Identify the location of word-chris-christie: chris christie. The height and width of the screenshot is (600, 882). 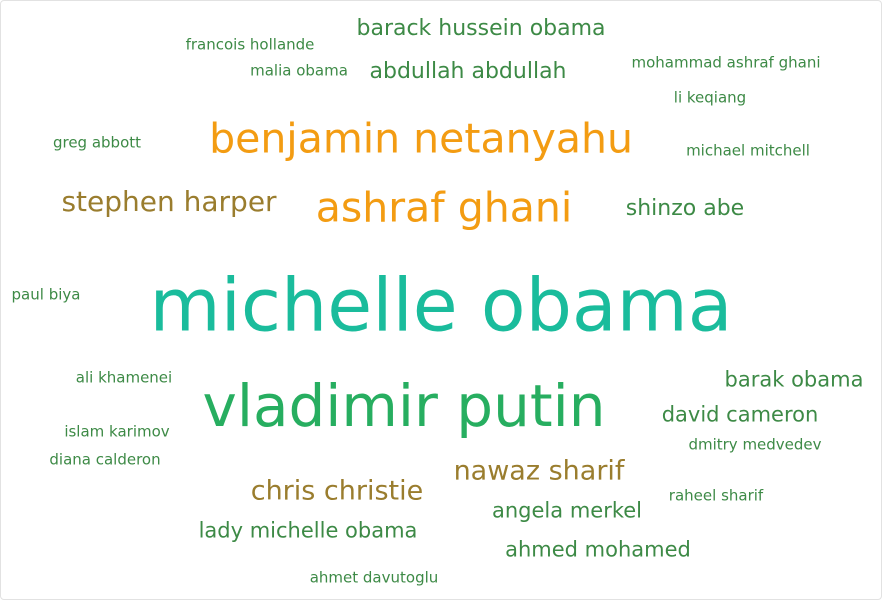
(337, 491).